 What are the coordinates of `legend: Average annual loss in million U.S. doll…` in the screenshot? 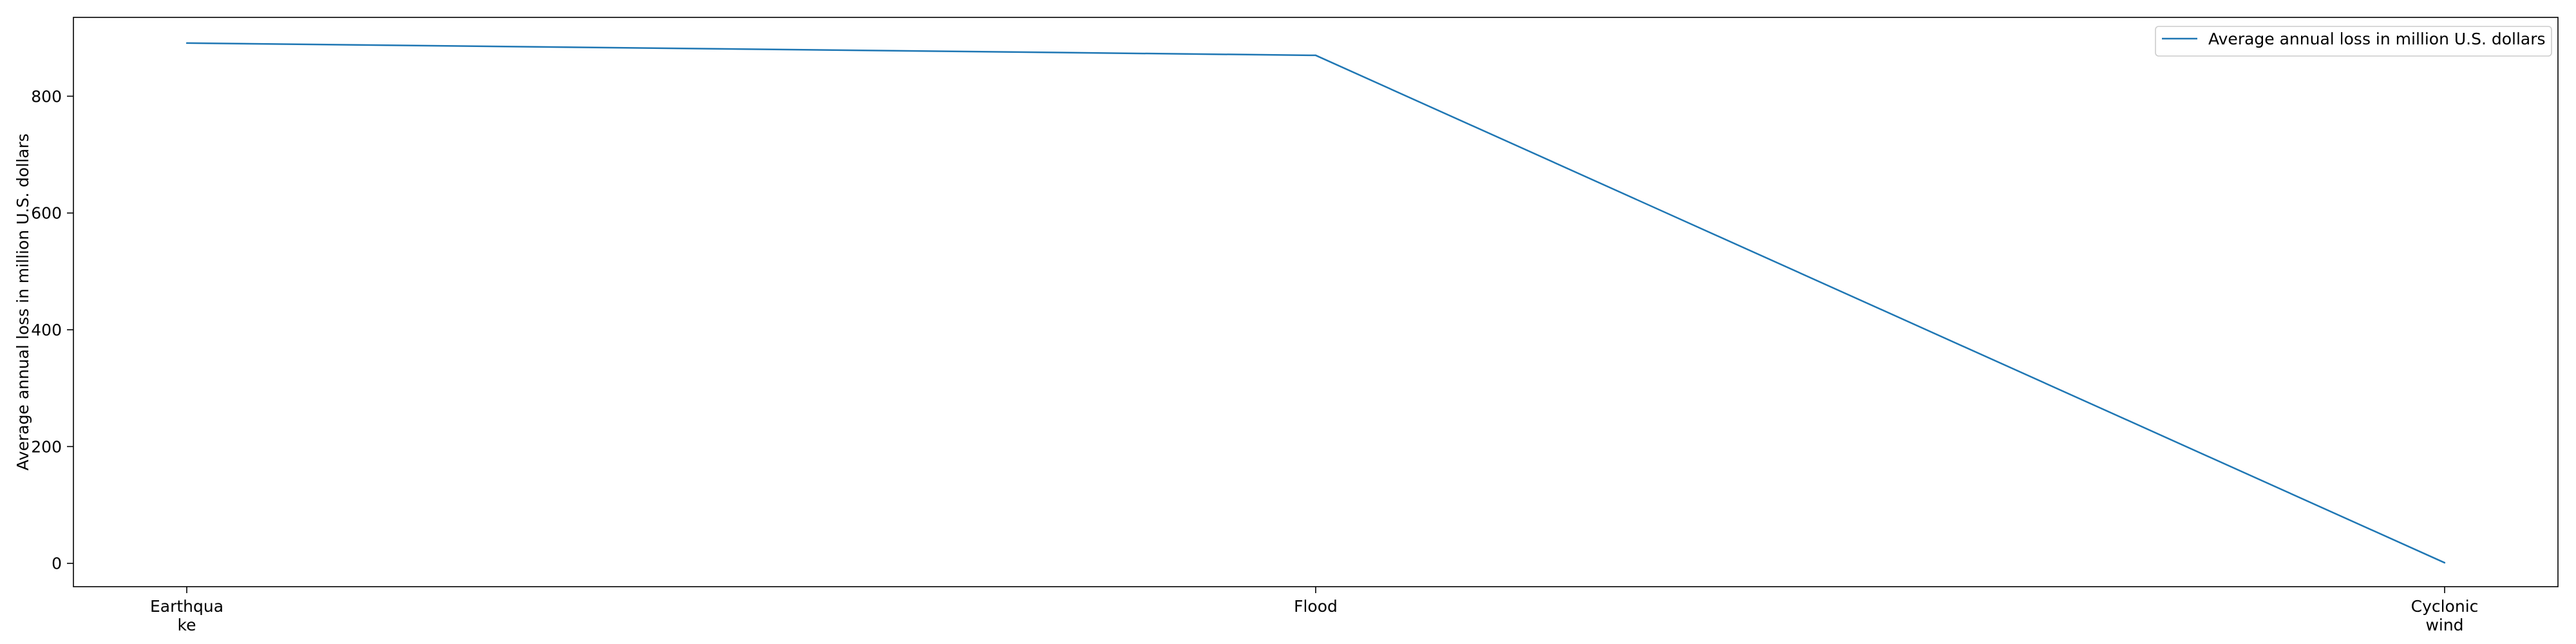 It's located at (2353, 42).